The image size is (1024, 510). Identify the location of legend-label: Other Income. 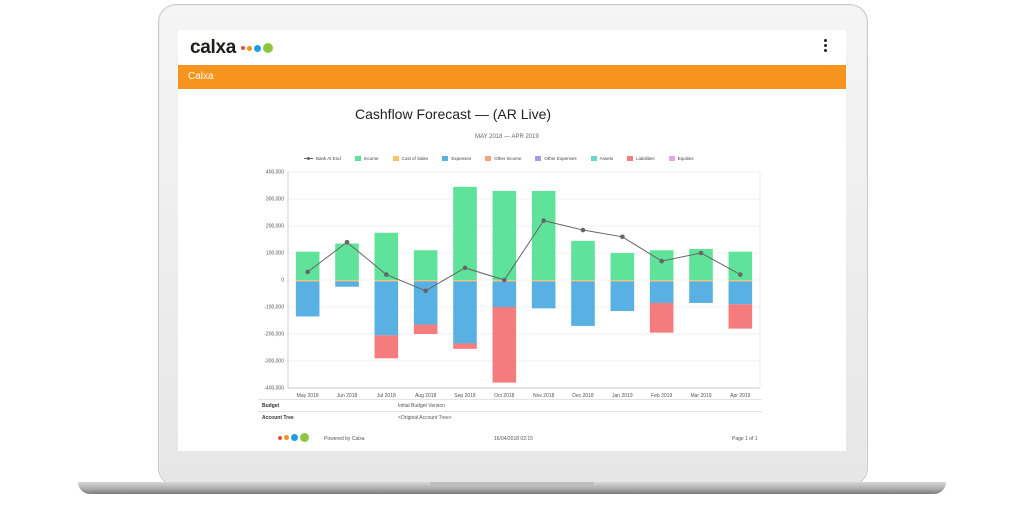
(508, 158).